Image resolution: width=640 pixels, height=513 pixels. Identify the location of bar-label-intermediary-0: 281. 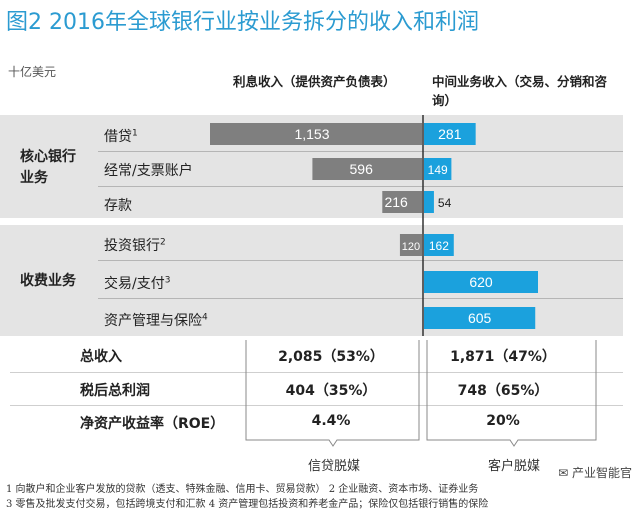
(450, 134).